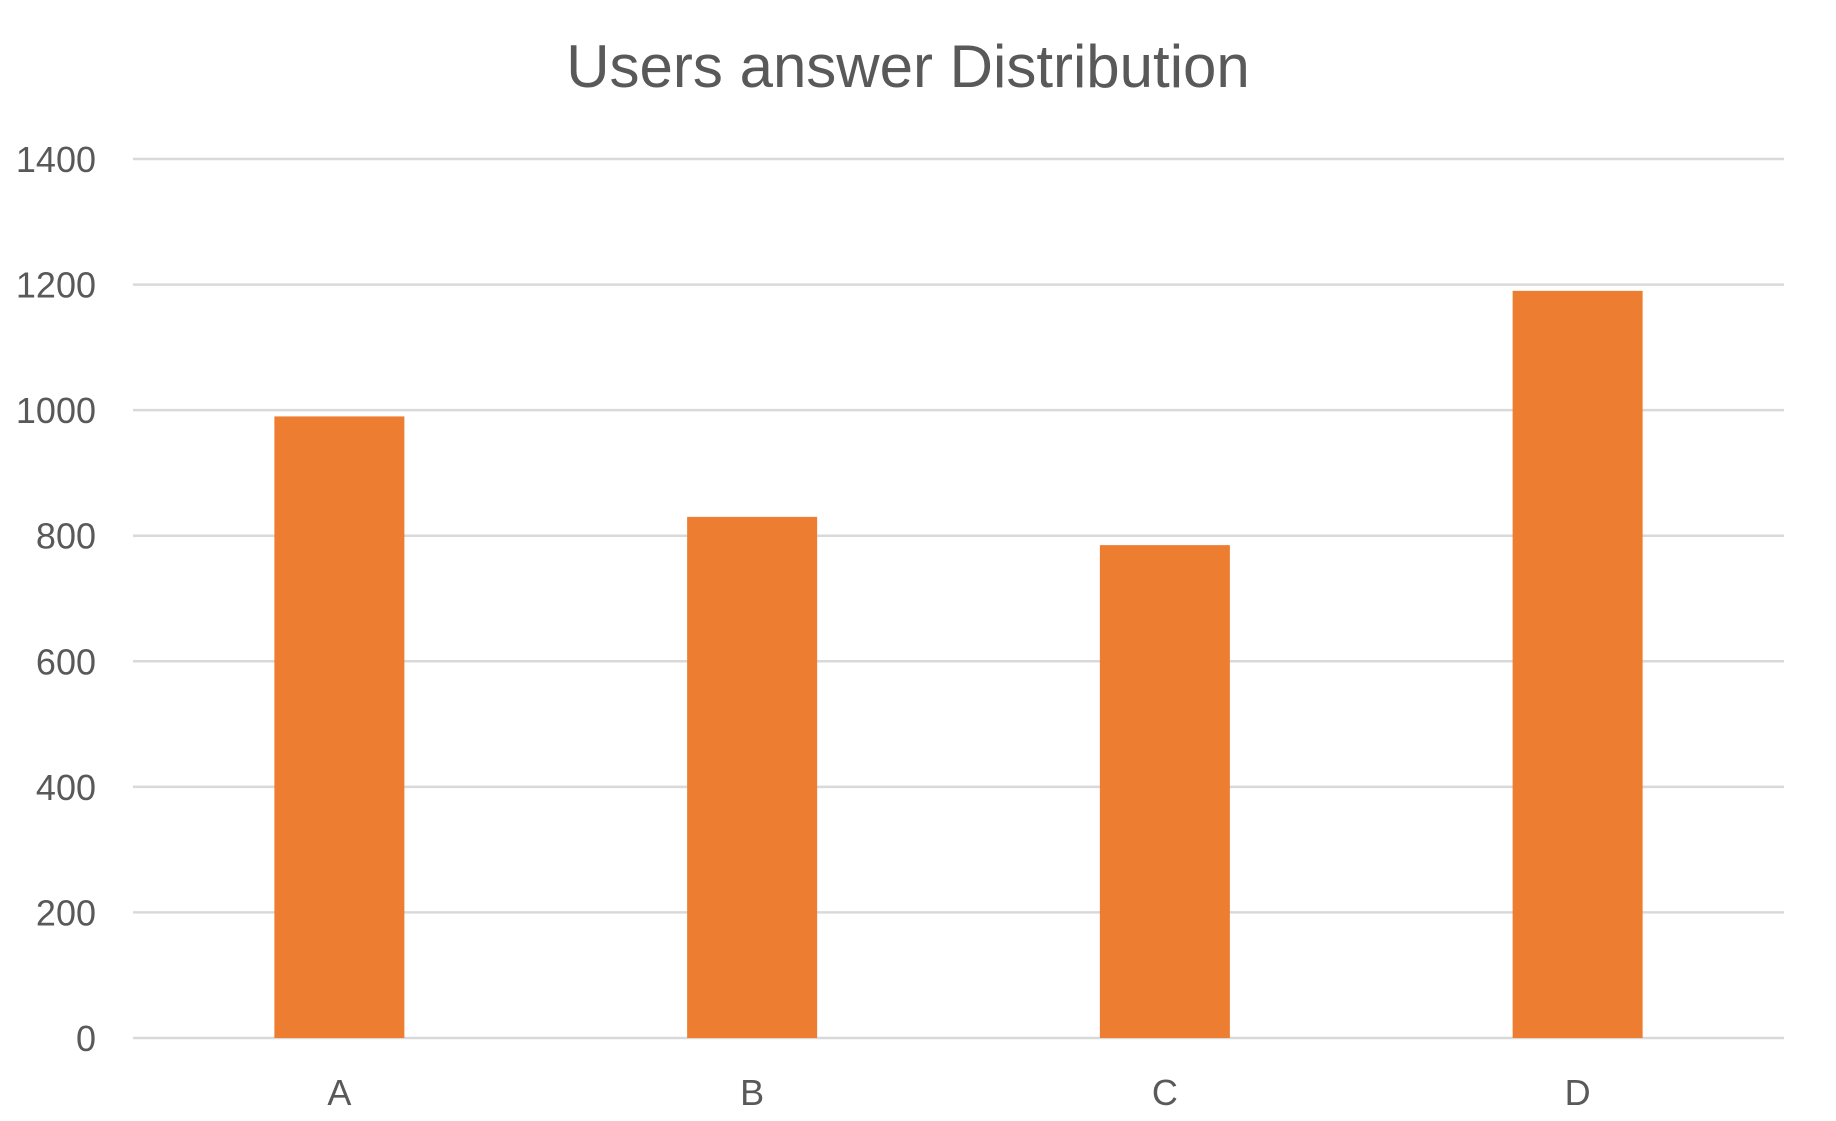 The image size is (1836, 1121). What do you see at coordinates (66, 787) in the screenshot?
I see `y-tick-label: 400` at bounding box center [66, 787].